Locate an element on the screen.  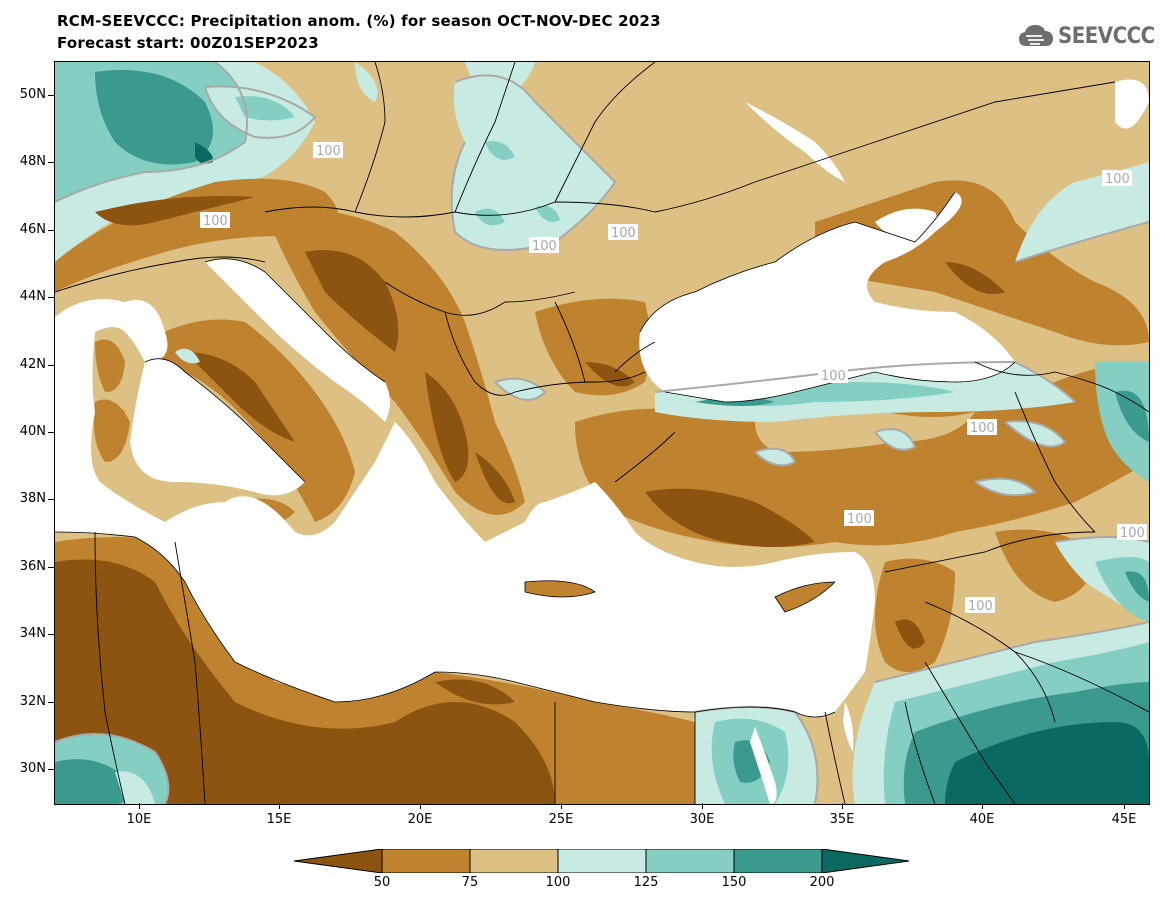
logo-text: SEEVCCC is located at coordinates (1106, 36).